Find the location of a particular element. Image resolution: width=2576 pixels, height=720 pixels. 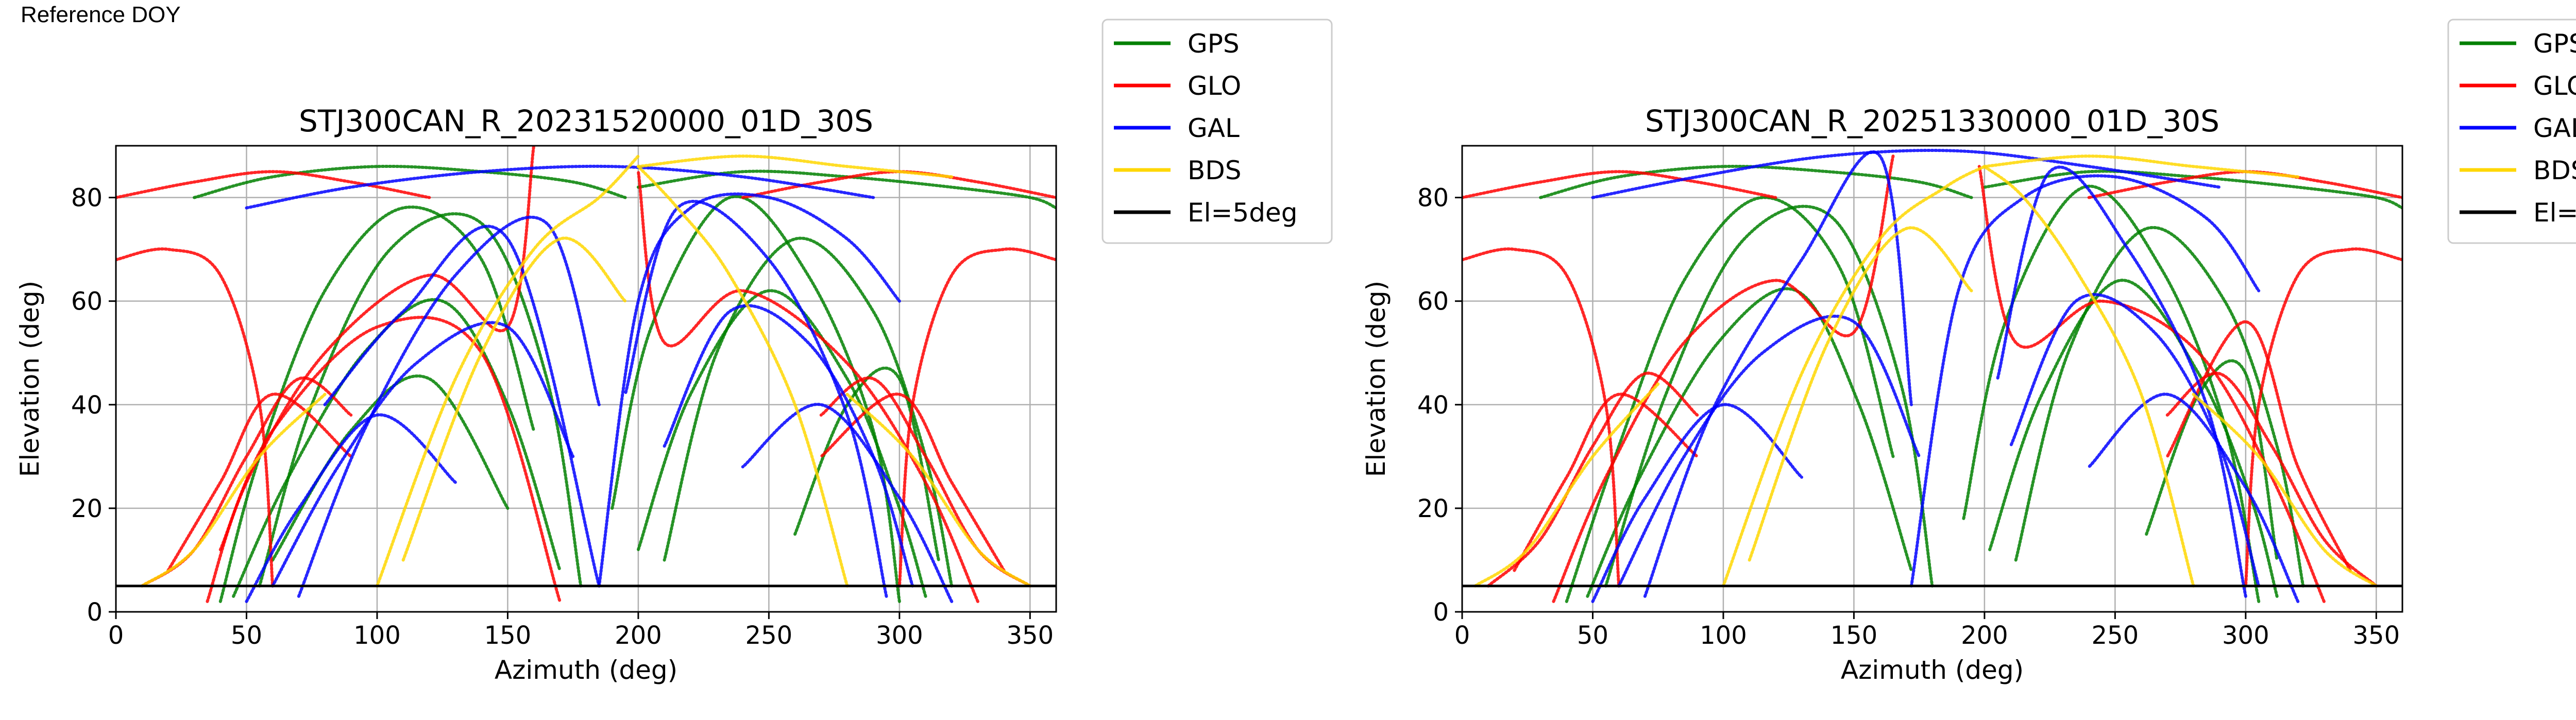

reference-doy-label: Reference DOY is located at coordinates (101, 14).